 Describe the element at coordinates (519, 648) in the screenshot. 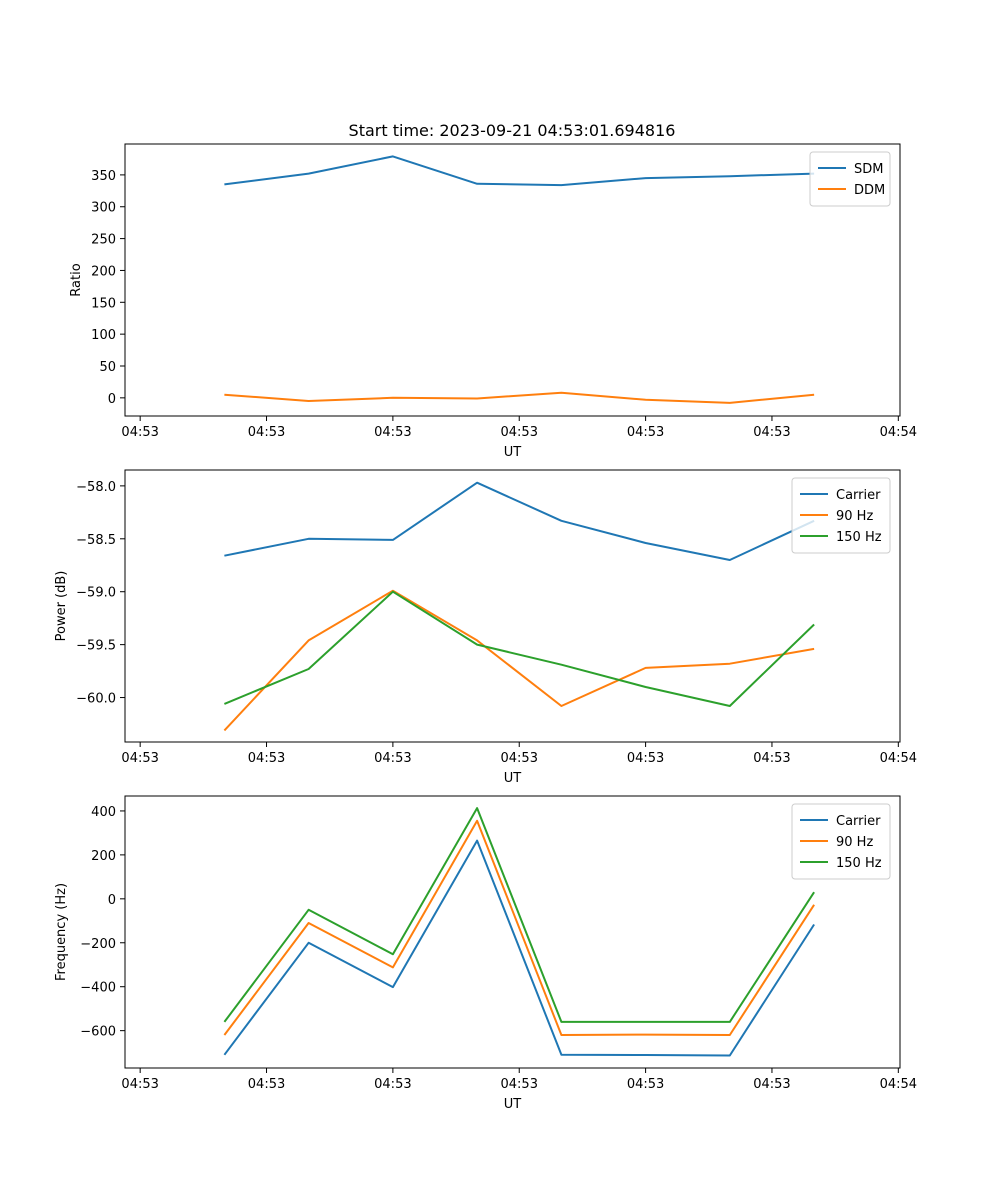

I see `power-series-line-150-hz` at that location.